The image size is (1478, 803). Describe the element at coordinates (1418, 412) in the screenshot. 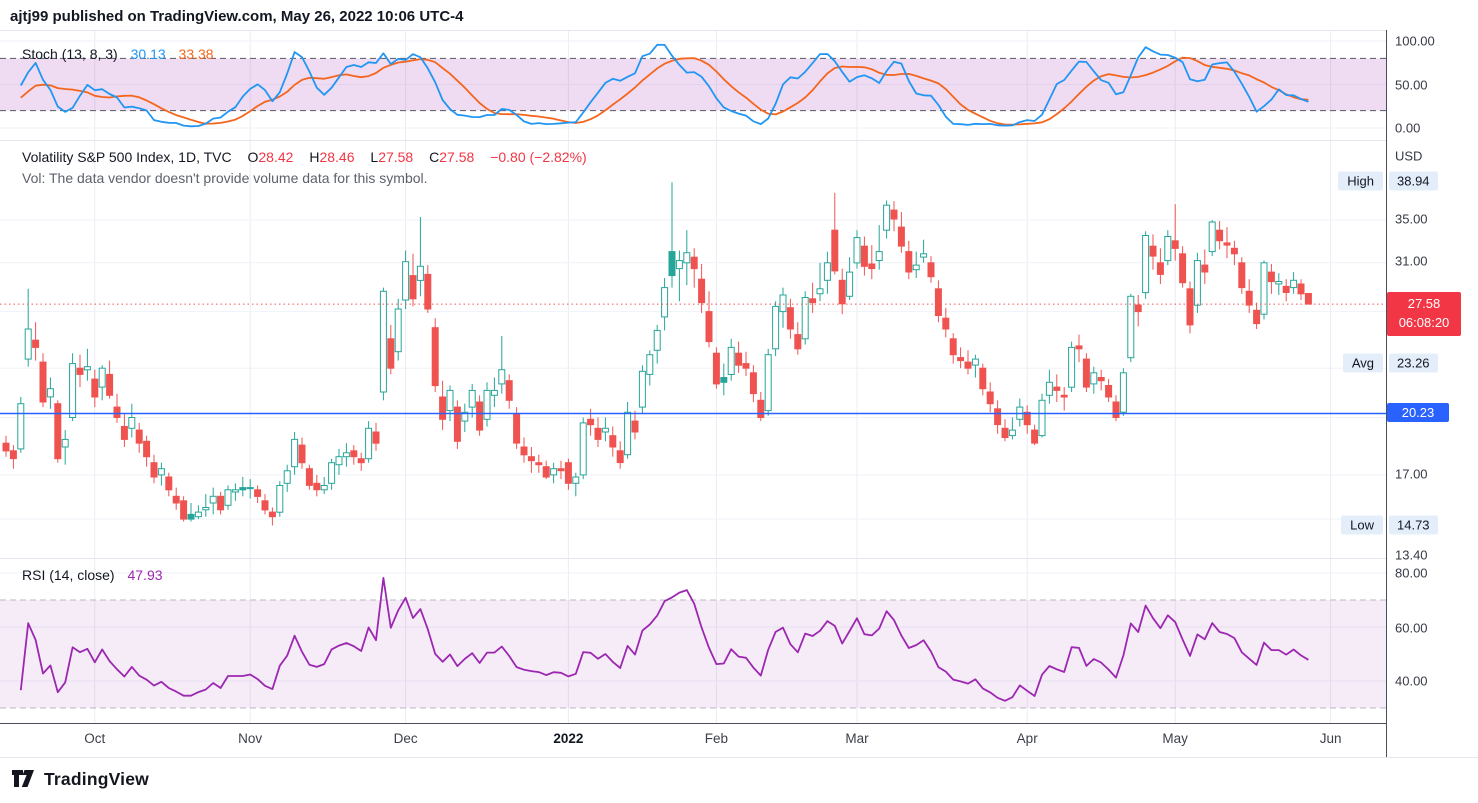

I see `hline-price-tag: 20.23` at that location.